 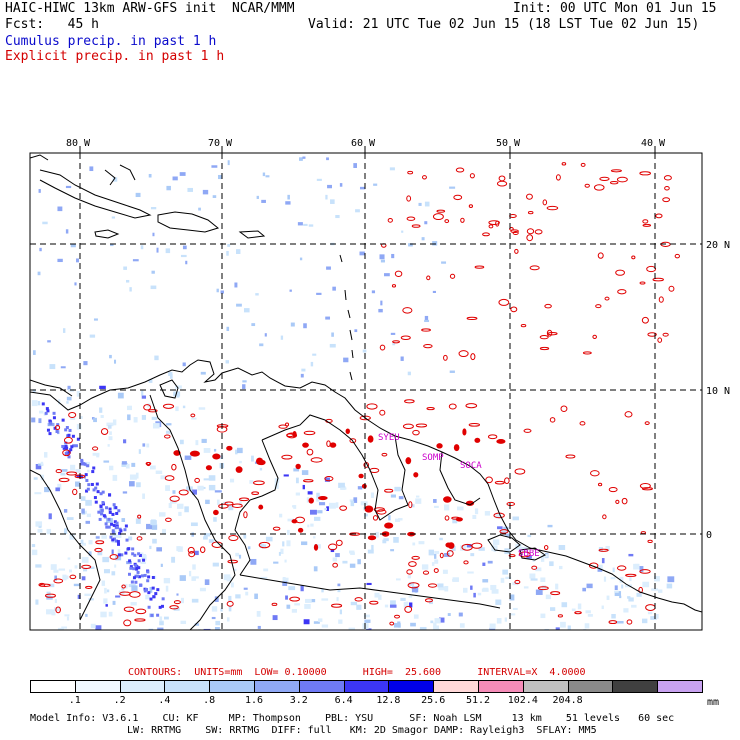 What do you see at coordinates (254, 700) in the screenshot?
I see `colorbar-tick-label: 1.6` at bounding box center [254, 700].